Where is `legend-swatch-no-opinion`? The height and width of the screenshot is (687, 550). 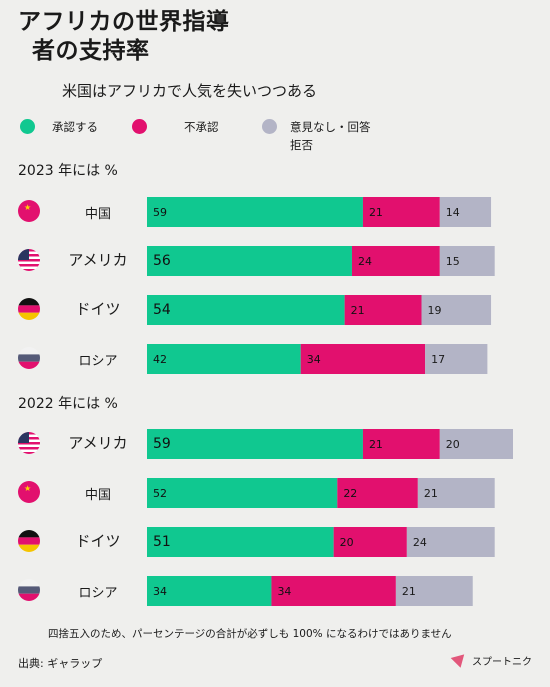
legend-swatch-no-opinion is located at coordinates (269, 126).